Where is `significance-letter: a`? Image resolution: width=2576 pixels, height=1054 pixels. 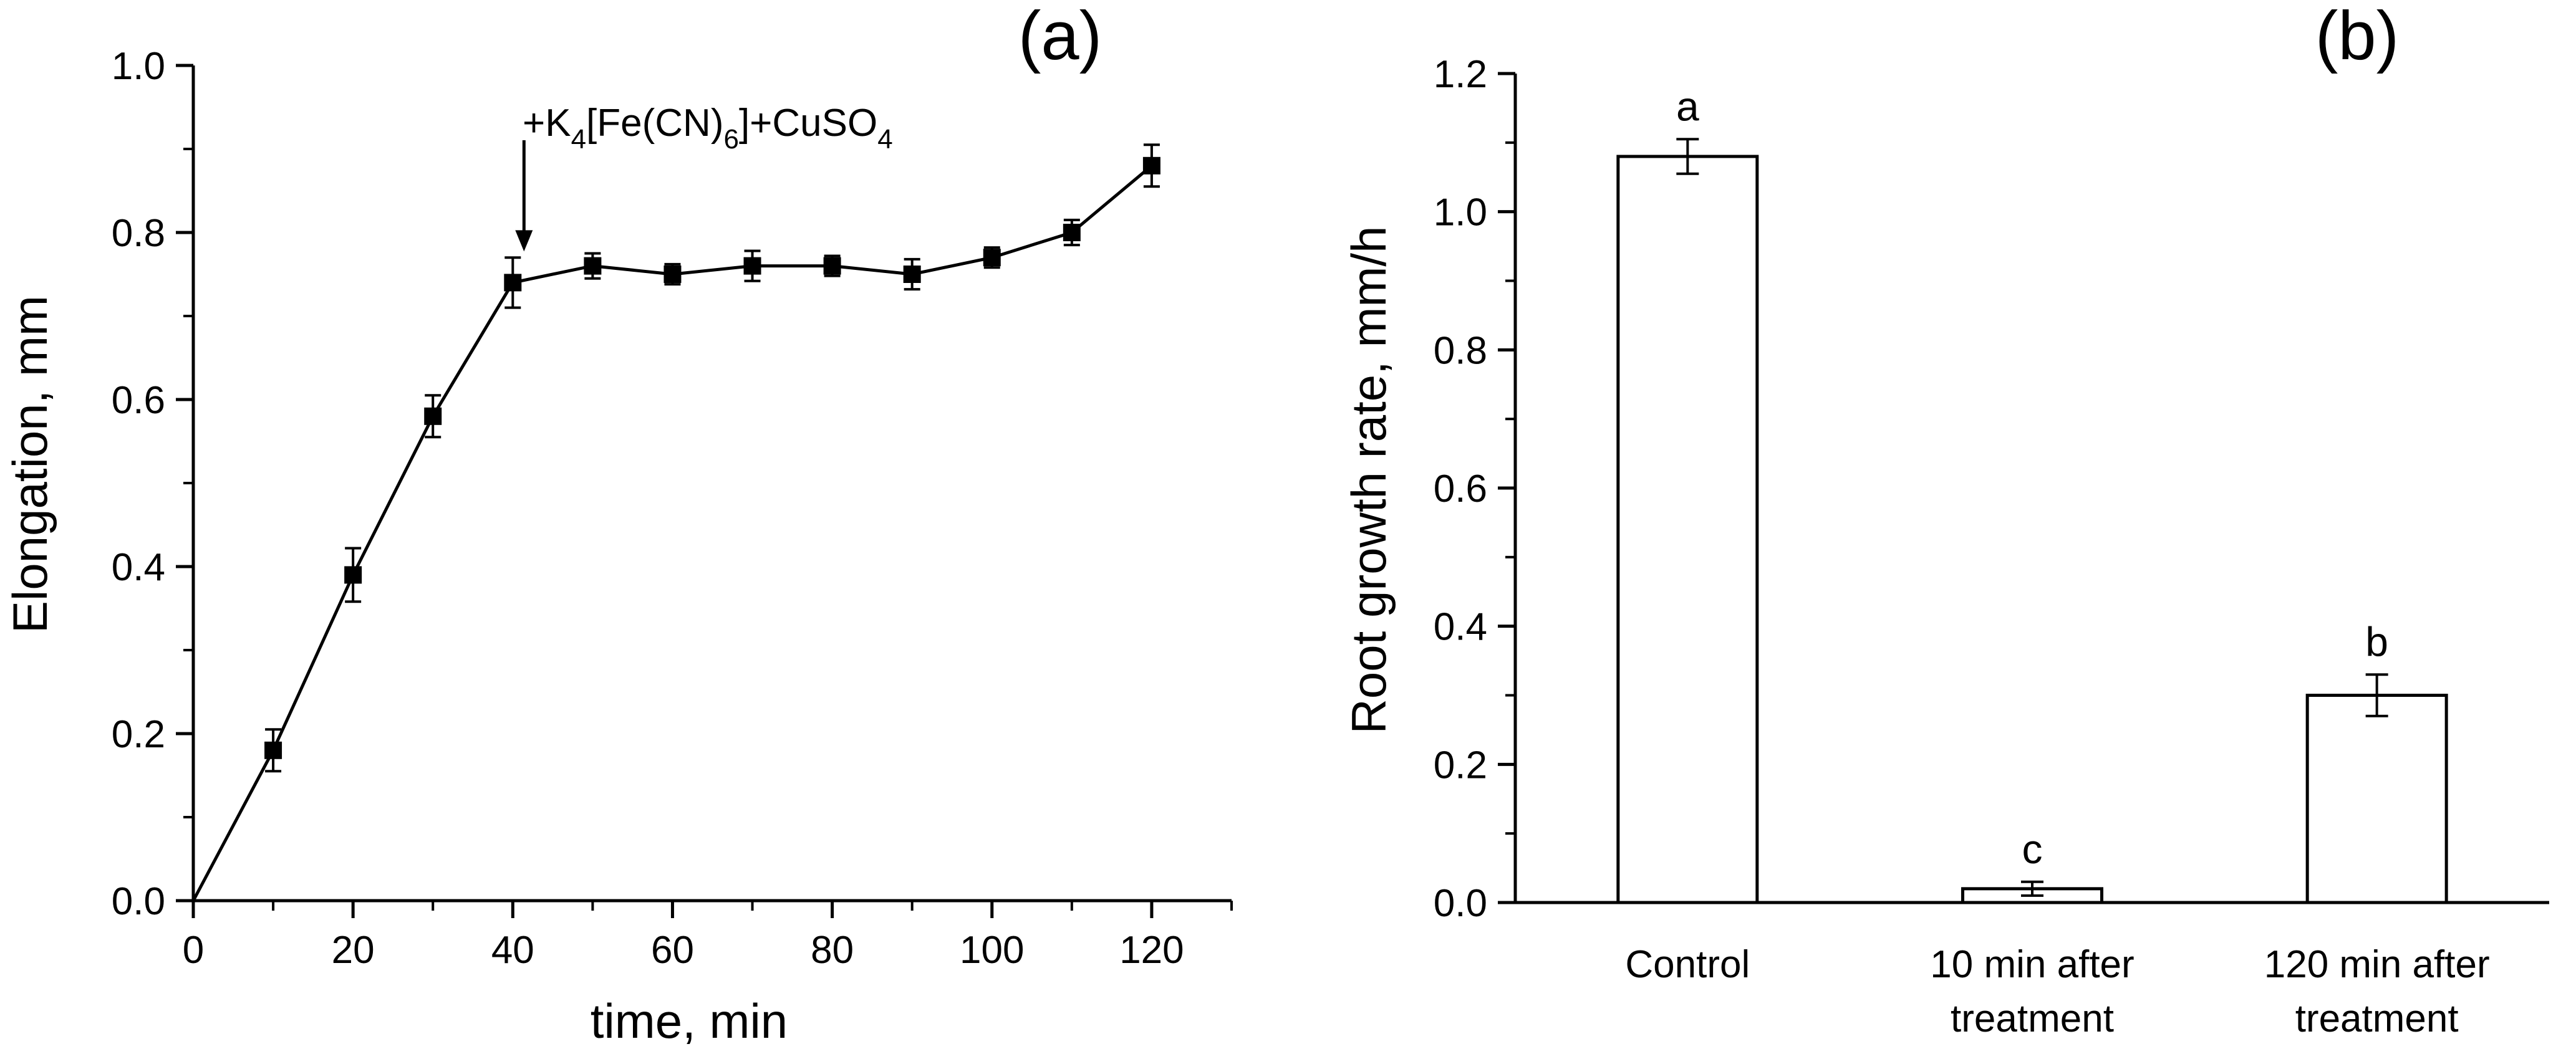
significance-letter: a is located at coordinates (1687, 106).